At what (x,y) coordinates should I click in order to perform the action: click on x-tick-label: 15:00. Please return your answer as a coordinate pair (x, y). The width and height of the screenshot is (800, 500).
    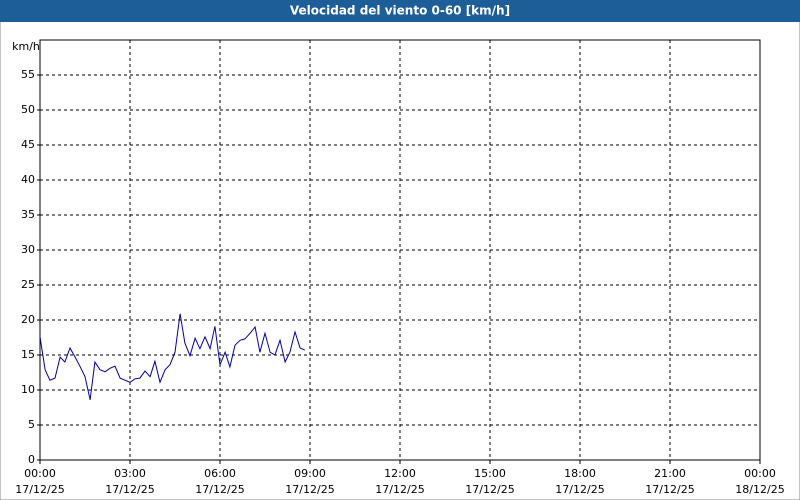
    Looking at the image, I should click on (490, 473).